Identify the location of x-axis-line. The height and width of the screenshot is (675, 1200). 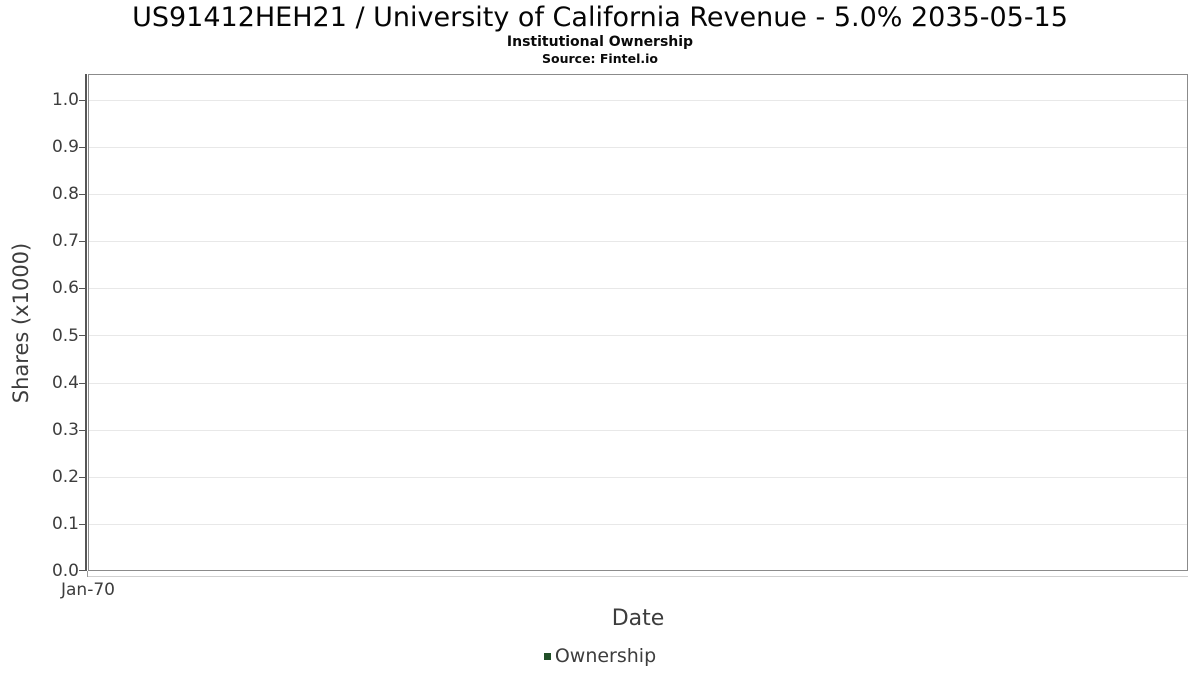
(638, 576).